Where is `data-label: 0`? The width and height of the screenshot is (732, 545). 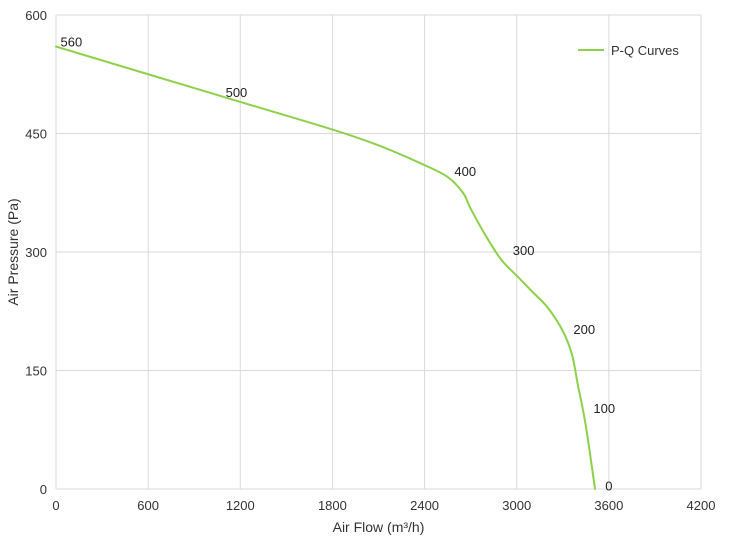
data-label: 0 is located at coordinates (608, 486).